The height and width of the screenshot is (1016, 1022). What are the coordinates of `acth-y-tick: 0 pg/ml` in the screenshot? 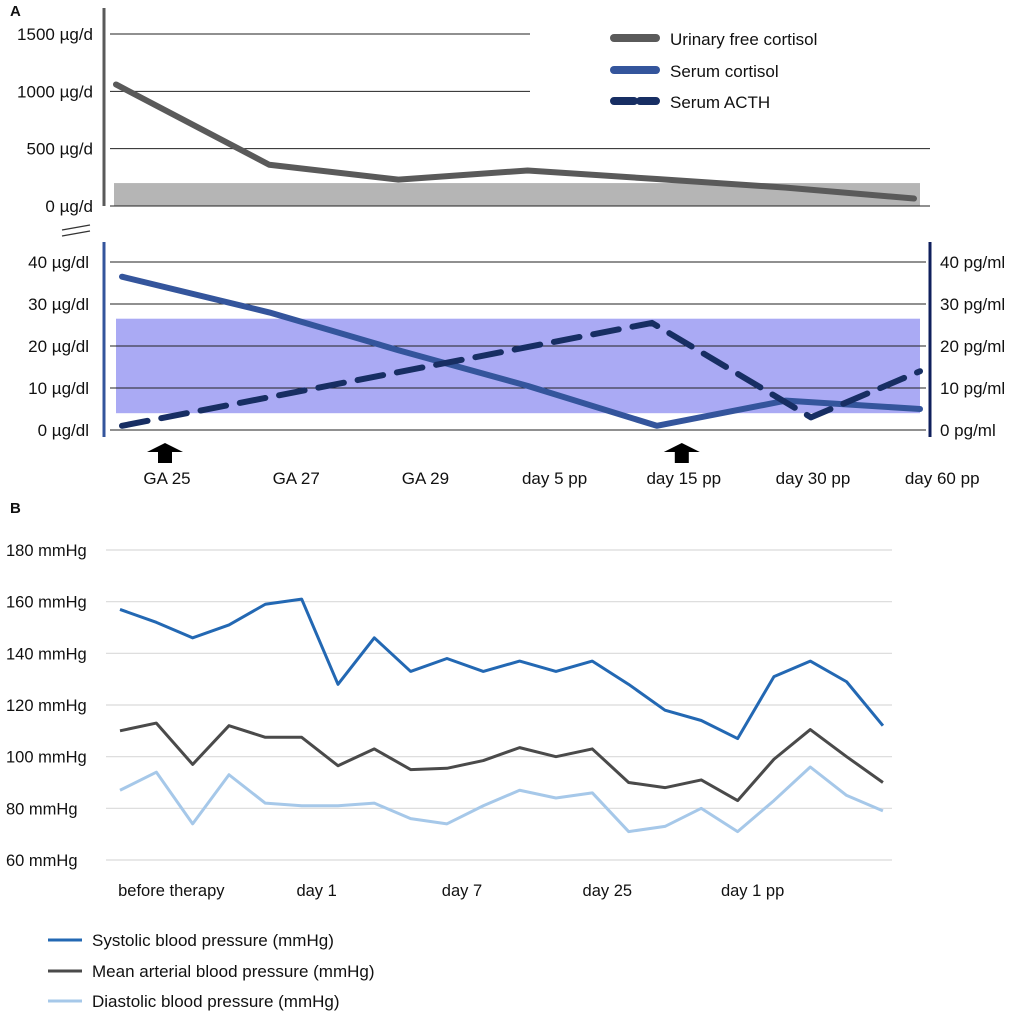 It's located at (968, 430).